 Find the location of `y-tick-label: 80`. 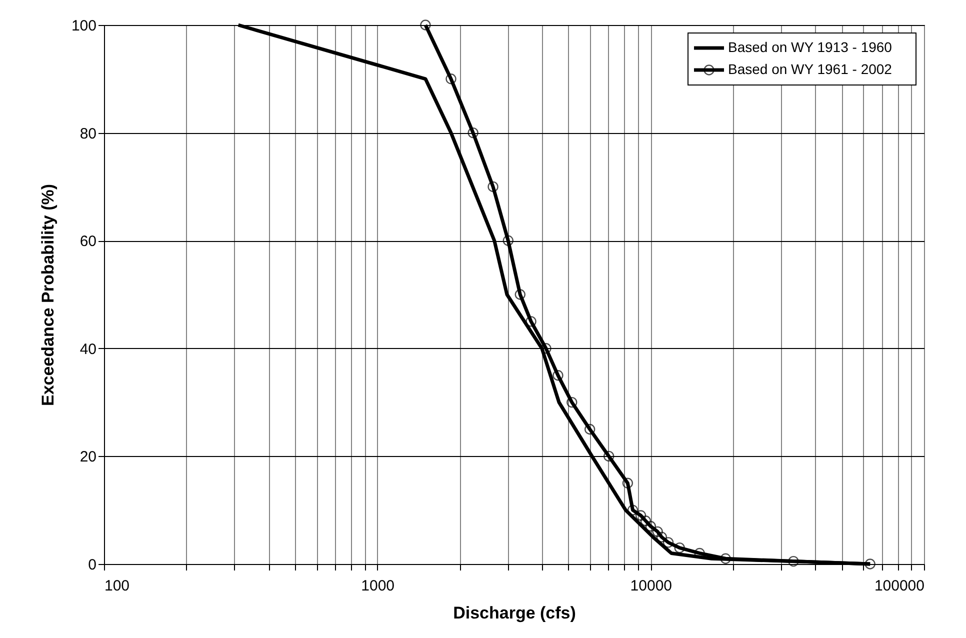

y-tick-label: 80 is located at coordinates (88, 133).